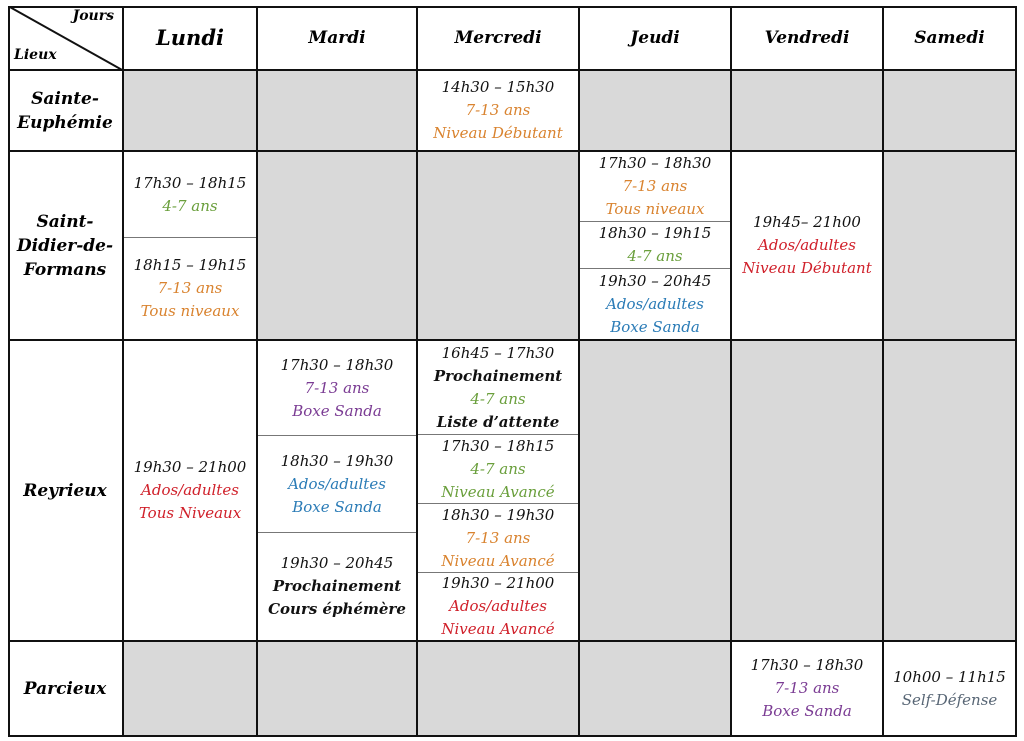 The image size is (1024, 741). I want to click on slot-line: 14h30 – 15h30, so click(498, 87).